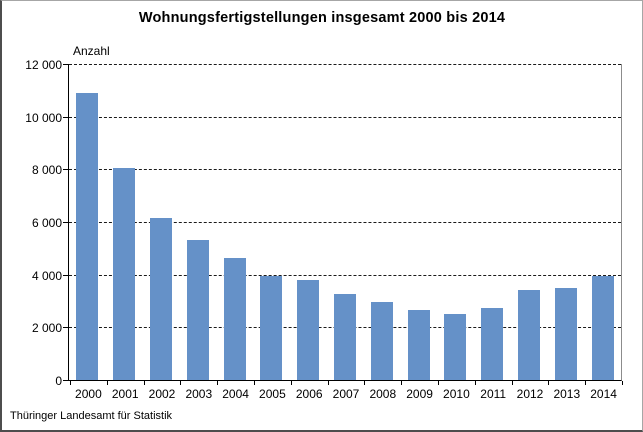  What do you see at coordinates (455, 347) in the screenshot?
I see `bar-2010` at bounding box center [455, 347].